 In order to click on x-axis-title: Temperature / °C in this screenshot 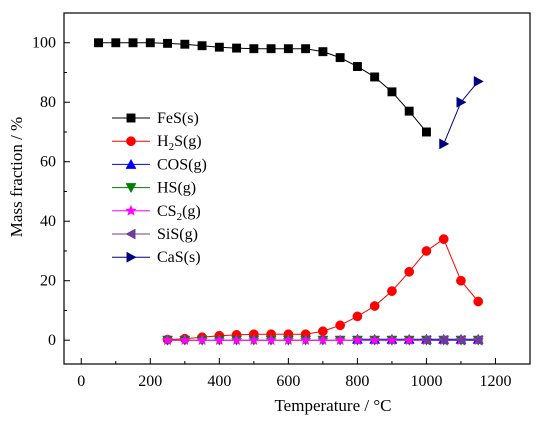, I will do `click(332, 405)`.